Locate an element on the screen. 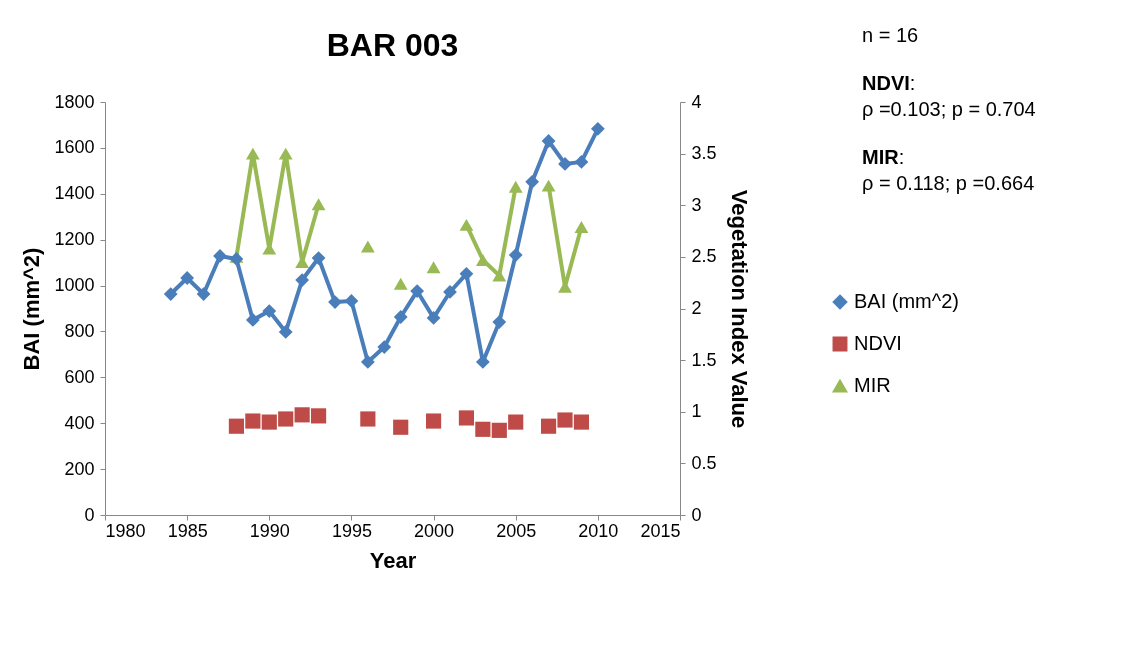  y2-tick-label: 0.5 is located at coordinates (704, 462).